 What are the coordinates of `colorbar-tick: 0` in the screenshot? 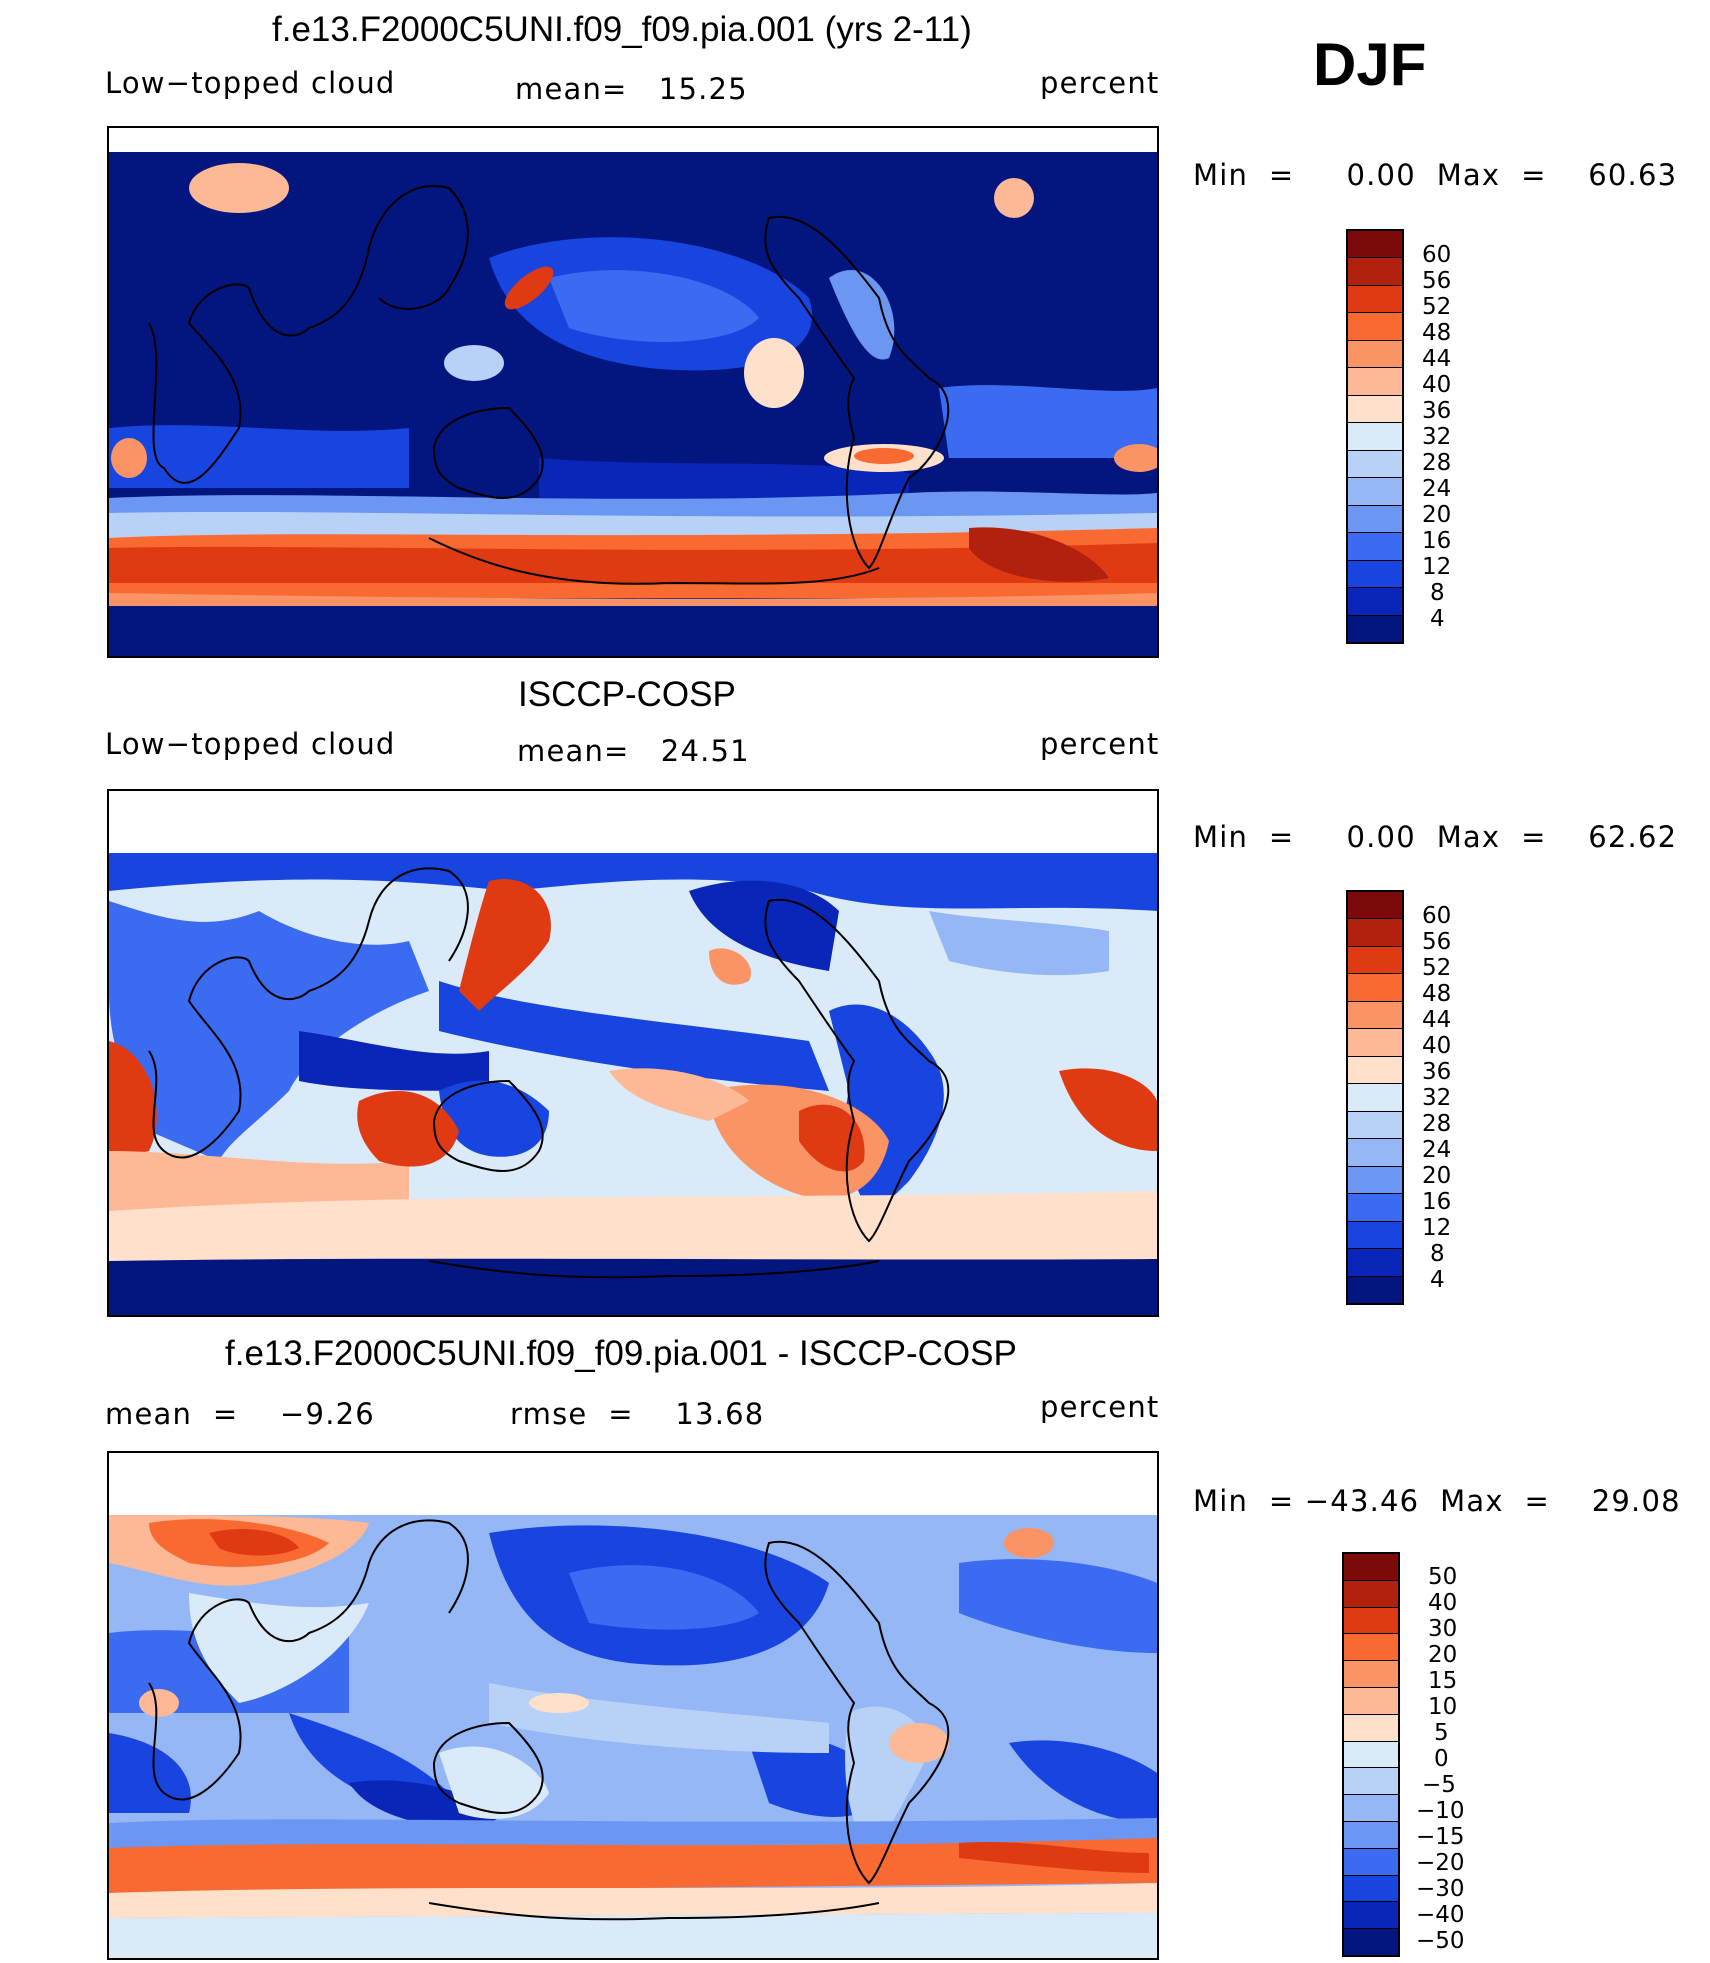 It's located at (1441, 1759).